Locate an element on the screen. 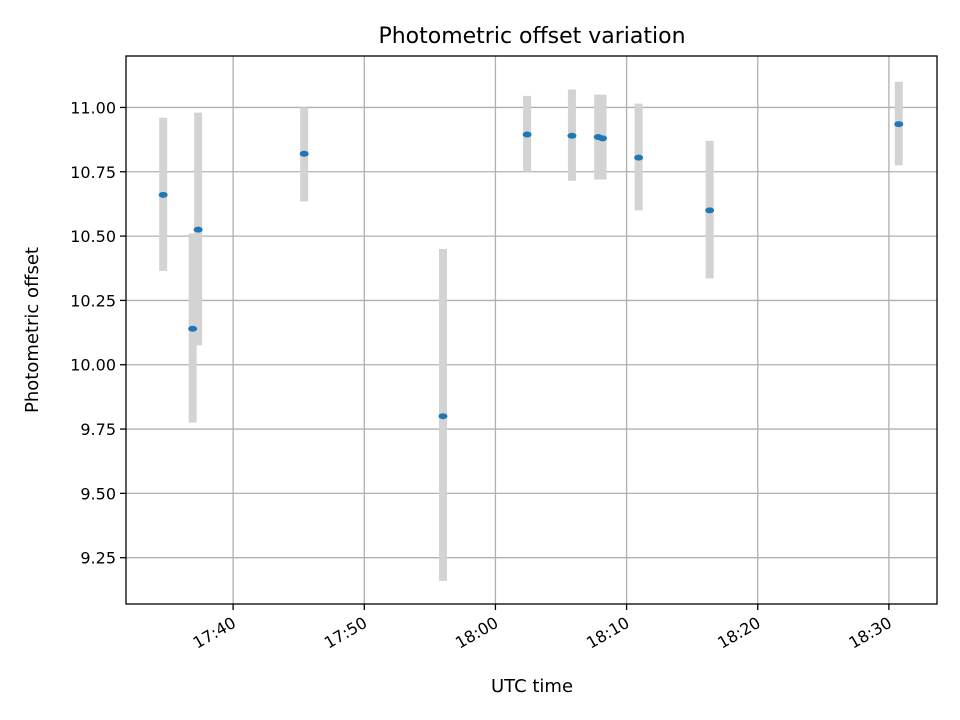 The height and width of the screenshot is (720, 960). x-axis-label: UTC time is located at coordinates (532, 686).